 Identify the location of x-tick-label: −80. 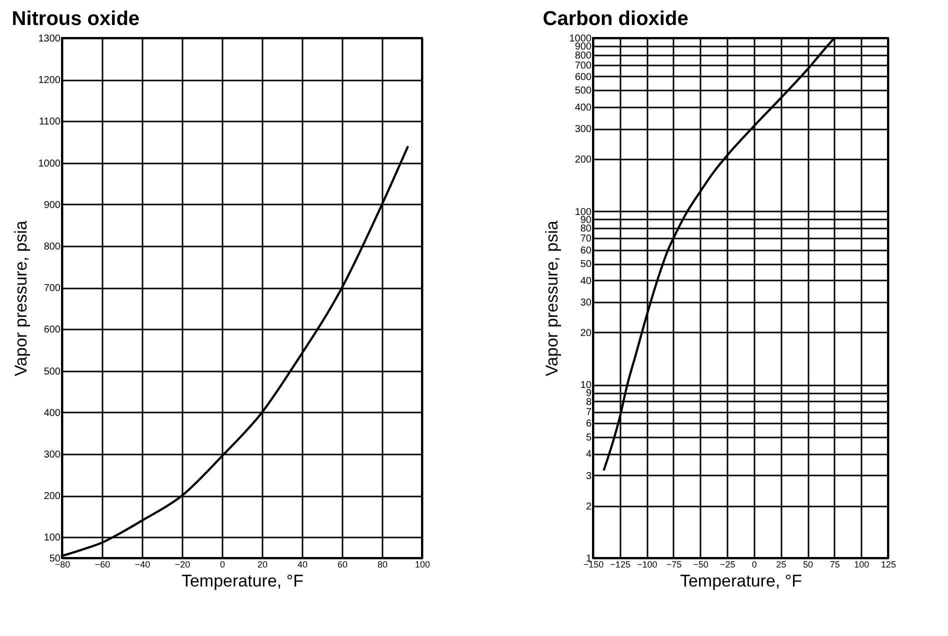
(62, 565).